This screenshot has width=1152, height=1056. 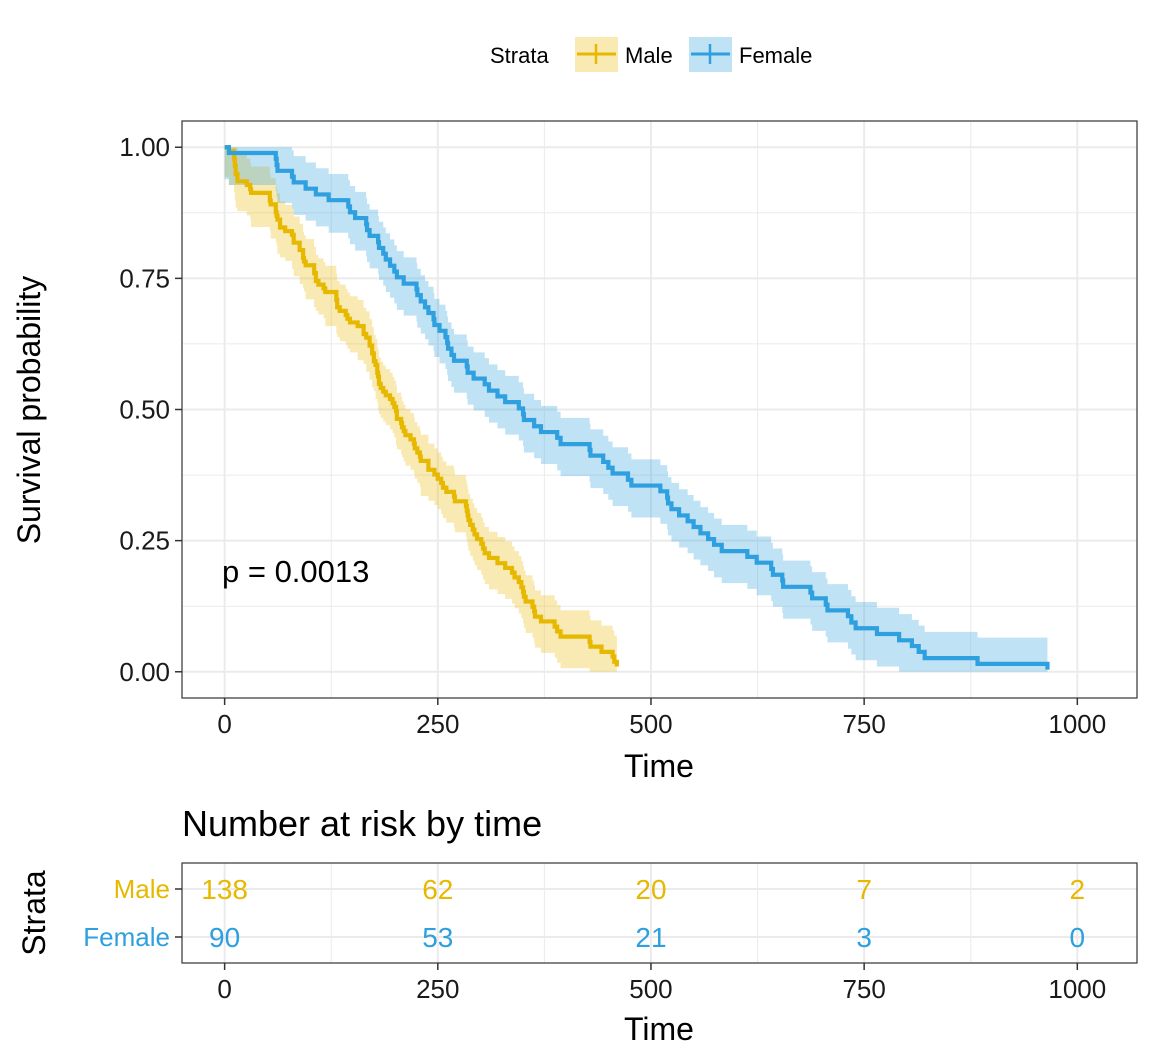 I want to click on risk-grid, so click(x=659, y=913).